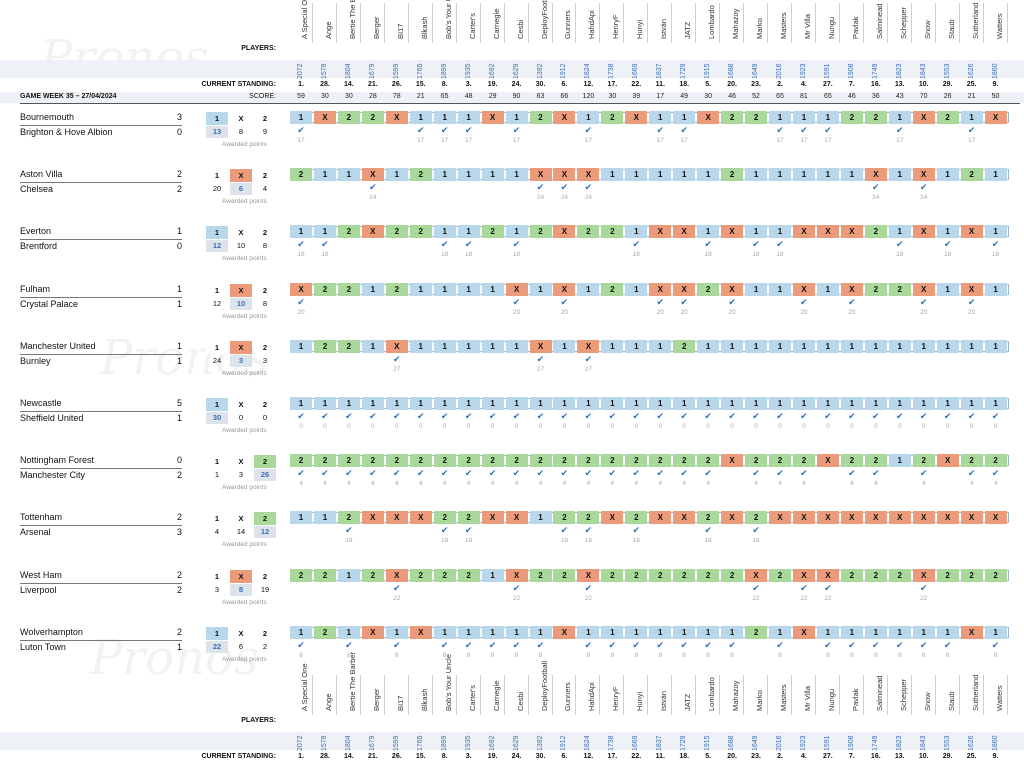 The height and width of the screenshot is (765, 1024). What do you see at coordinates (372, 756) in the screenshot?
I see `player-standing: 21.` at bounding box center [372, 756].